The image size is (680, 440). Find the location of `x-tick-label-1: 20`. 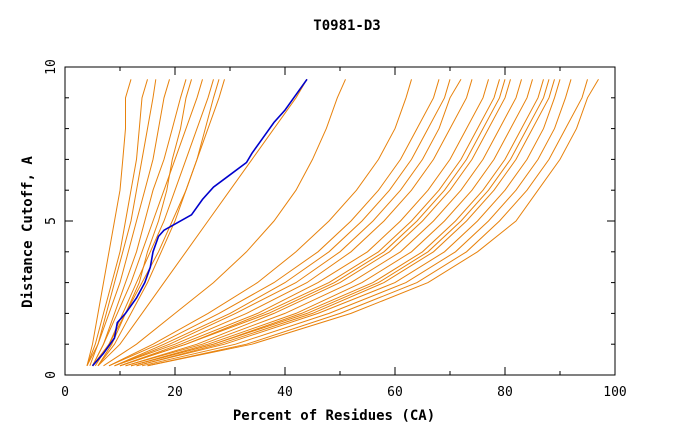

x-tick-label-1: 20 is located at coordinates (175, 392).